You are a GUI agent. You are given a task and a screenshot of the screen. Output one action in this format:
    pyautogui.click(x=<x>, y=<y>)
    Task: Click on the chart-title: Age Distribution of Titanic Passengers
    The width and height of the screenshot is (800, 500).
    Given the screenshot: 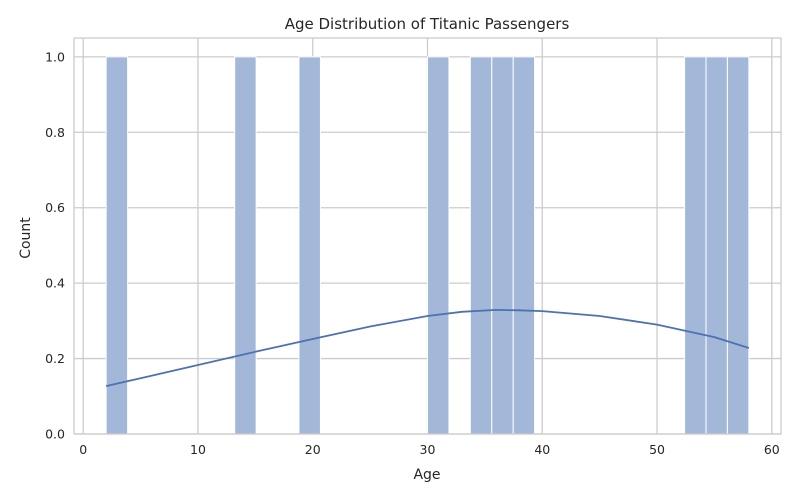 What is the action you would take?
    pyautogui.click(x=427, y=24)
    